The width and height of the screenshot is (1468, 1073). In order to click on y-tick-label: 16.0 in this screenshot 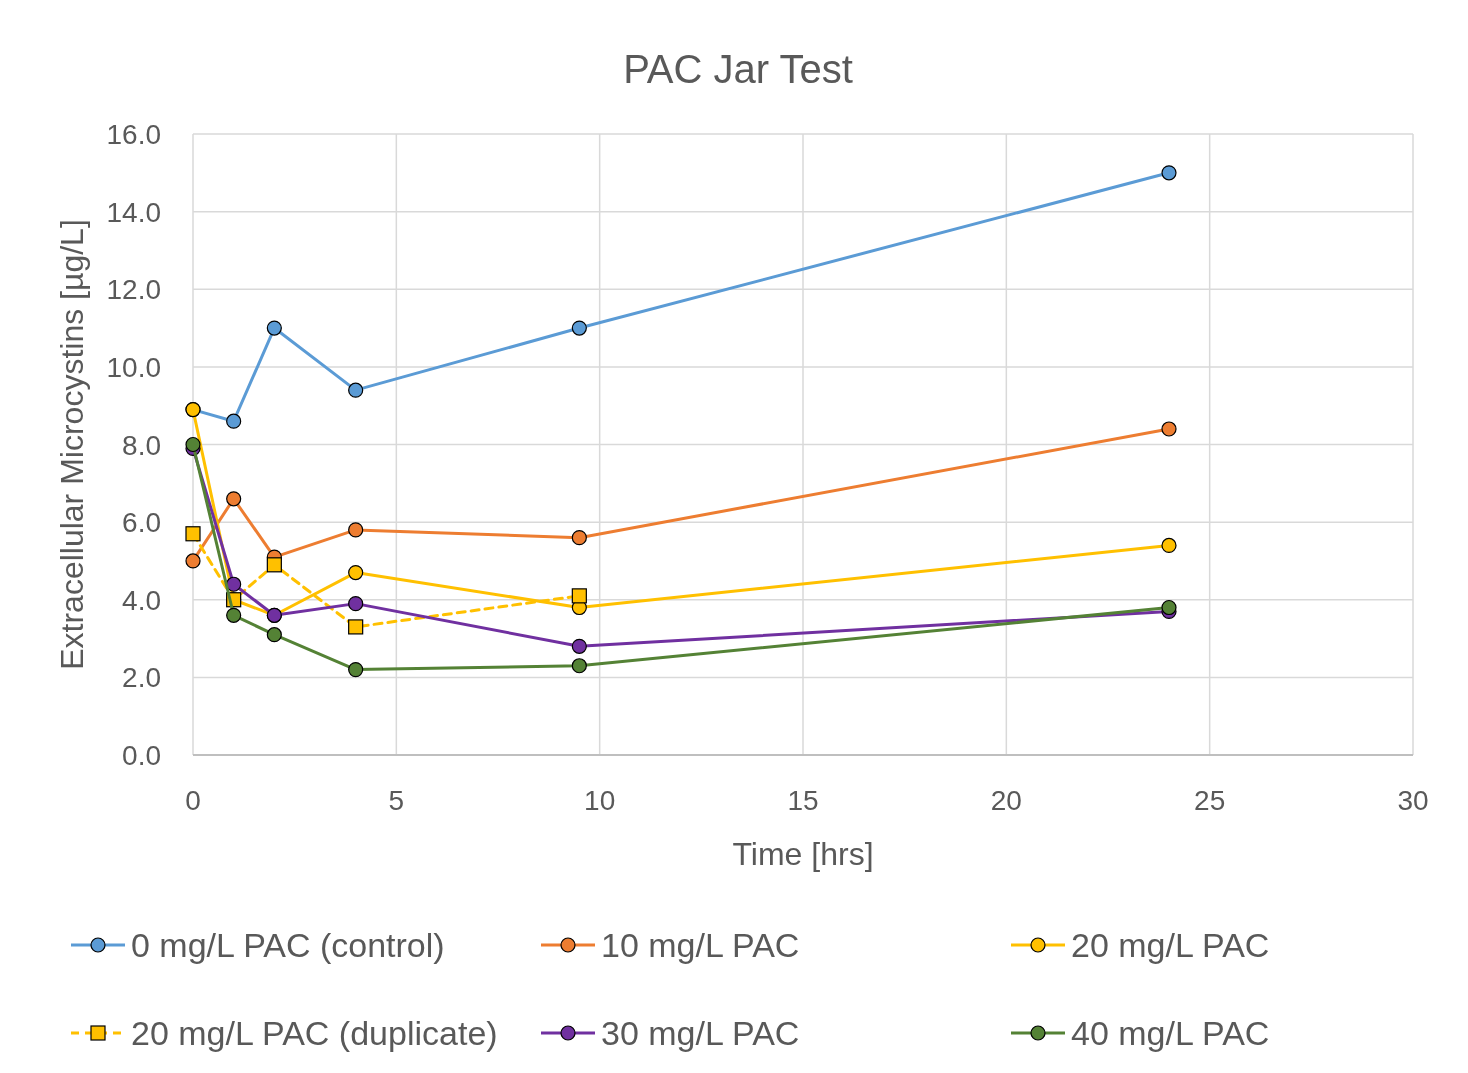, I will do `click(133, 134)`.